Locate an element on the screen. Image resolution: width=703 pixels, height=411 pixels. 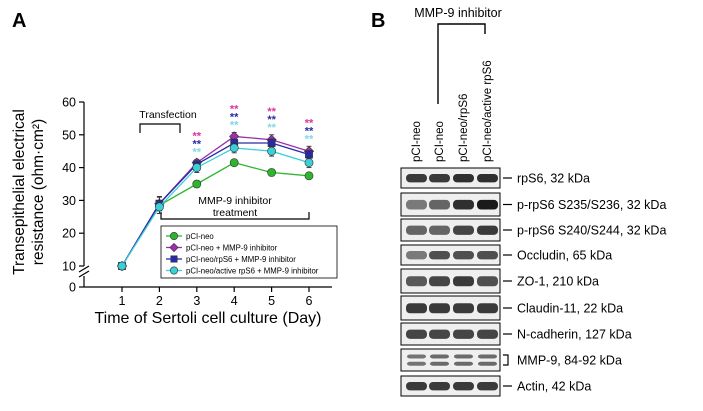
blot-row: p-rpS6 S235/S236, 32 kDa is located at coordinates (533, 204).